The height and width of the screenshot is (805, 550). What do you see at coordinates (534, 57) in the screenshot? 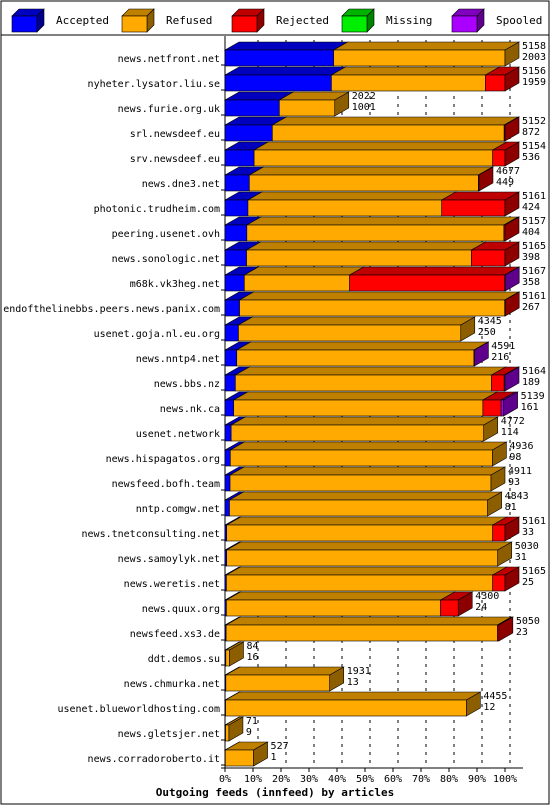
I see `value-label-accepted: 2003` at bounding box center [534, 57].